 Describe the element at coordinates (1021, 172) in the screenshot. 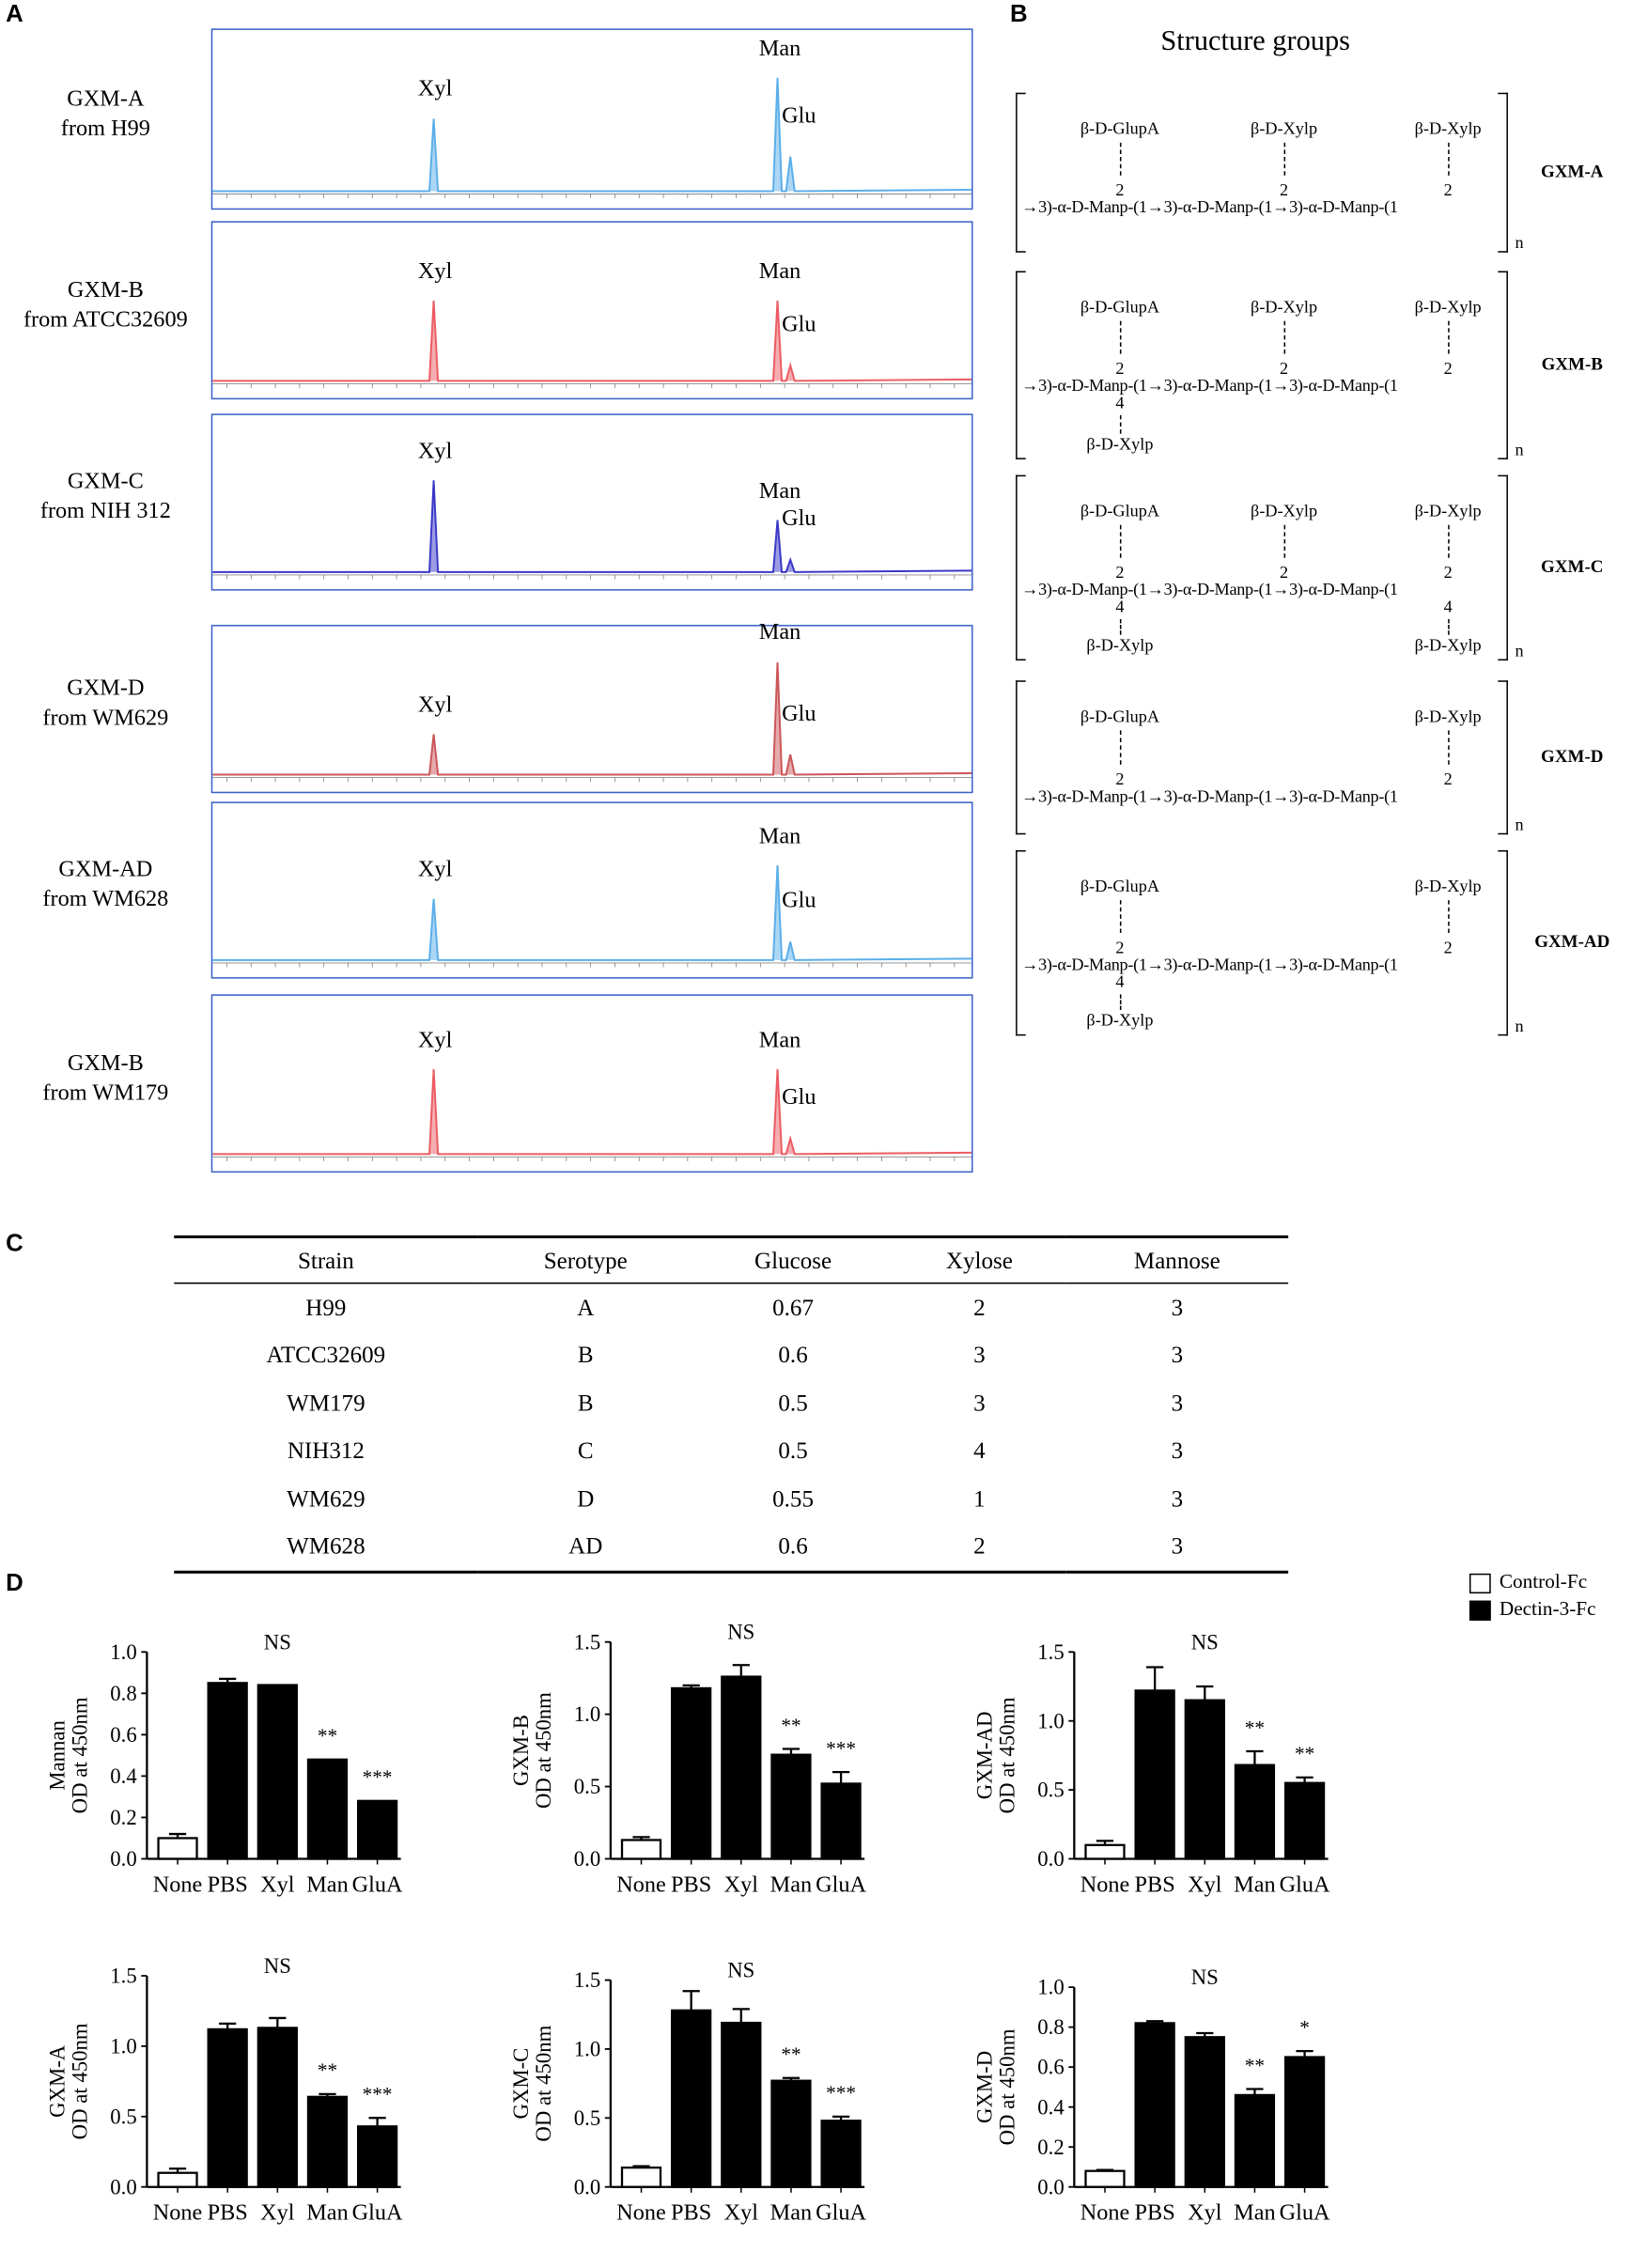

I see `bracket-left` at that location.